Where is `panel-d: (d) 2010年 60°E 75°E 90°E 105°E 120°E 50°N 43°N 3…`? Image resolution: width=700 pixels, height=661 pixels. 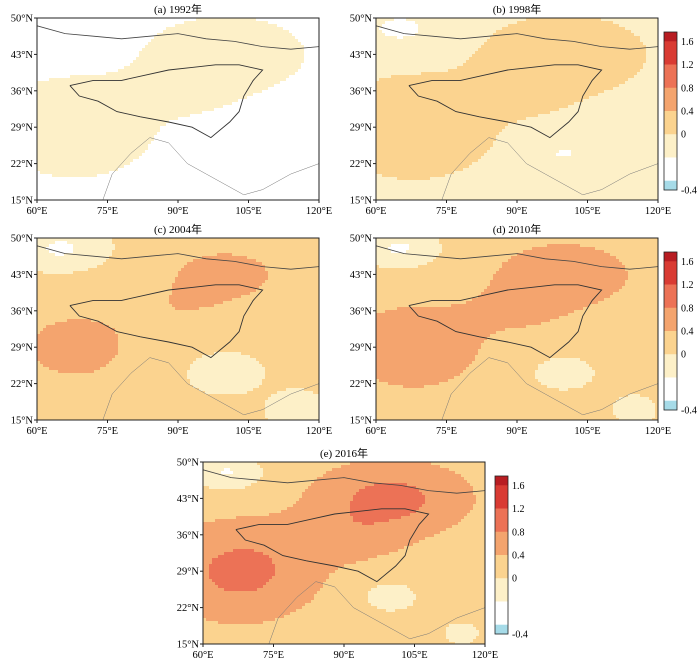
panel-d: (d) 2010年 60°E 75°E 90°E 105°E 120°E 50°N 43°N 3… is located at coordinates (510, 329).